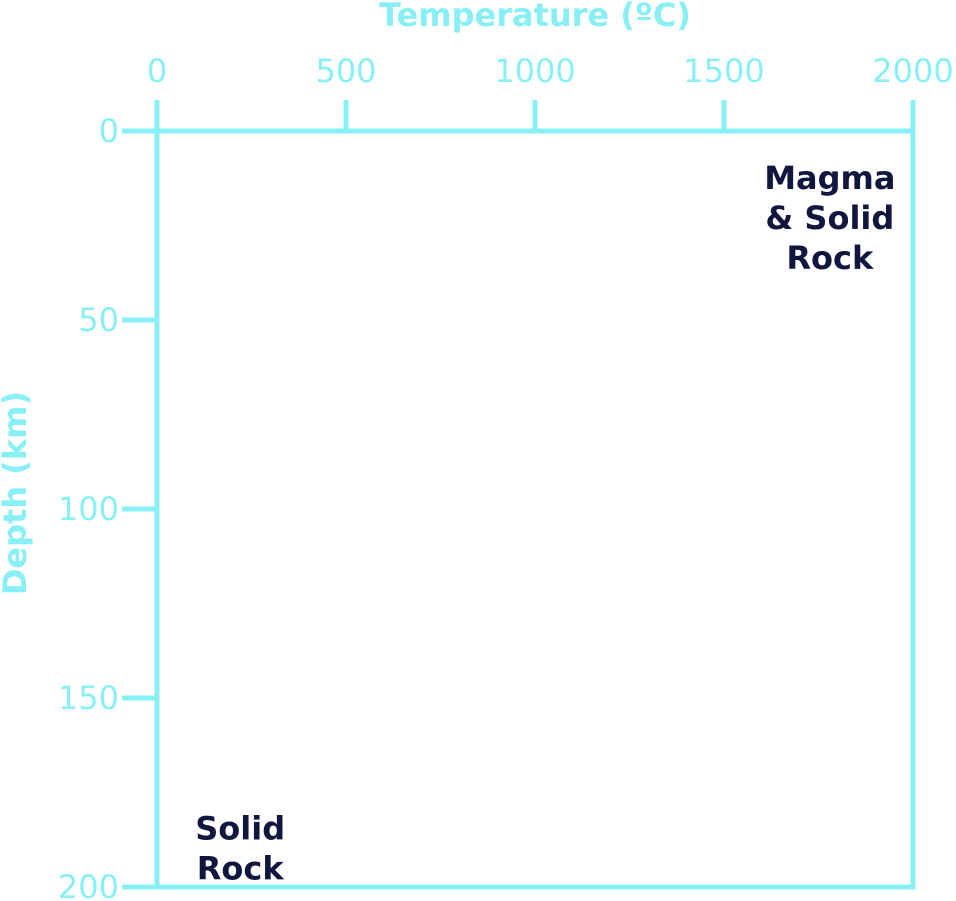 This screenshot has width=956, height=901. What do you see at coordinates (88, 884) in the screenshot?
I see `y-tick-label-4: 200` at bounding box center [88, 884].